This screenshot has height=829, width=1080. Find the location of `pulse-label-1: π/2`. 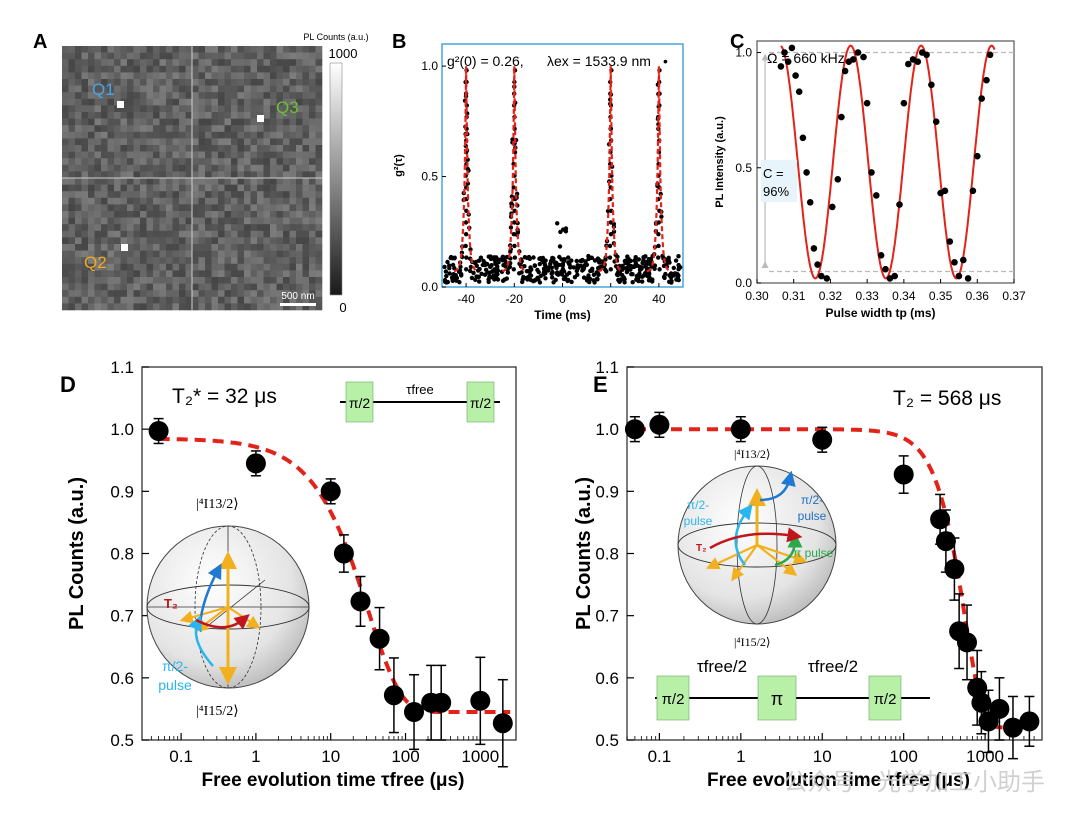

pulse-label-1: π/2 is located at coordinates (360, 403).